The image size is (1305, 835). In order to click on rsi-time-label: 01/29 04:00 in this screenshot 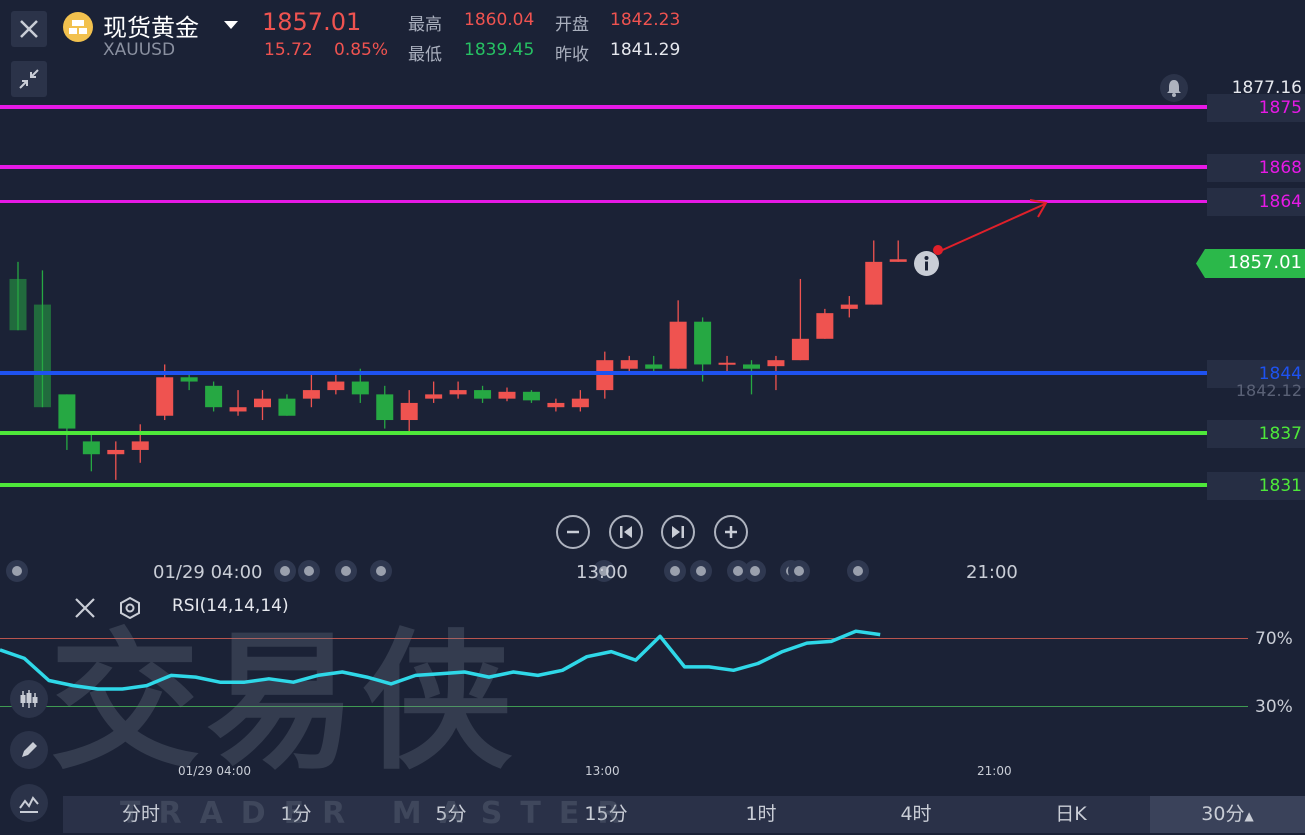, I will do `click(214, 771)`.